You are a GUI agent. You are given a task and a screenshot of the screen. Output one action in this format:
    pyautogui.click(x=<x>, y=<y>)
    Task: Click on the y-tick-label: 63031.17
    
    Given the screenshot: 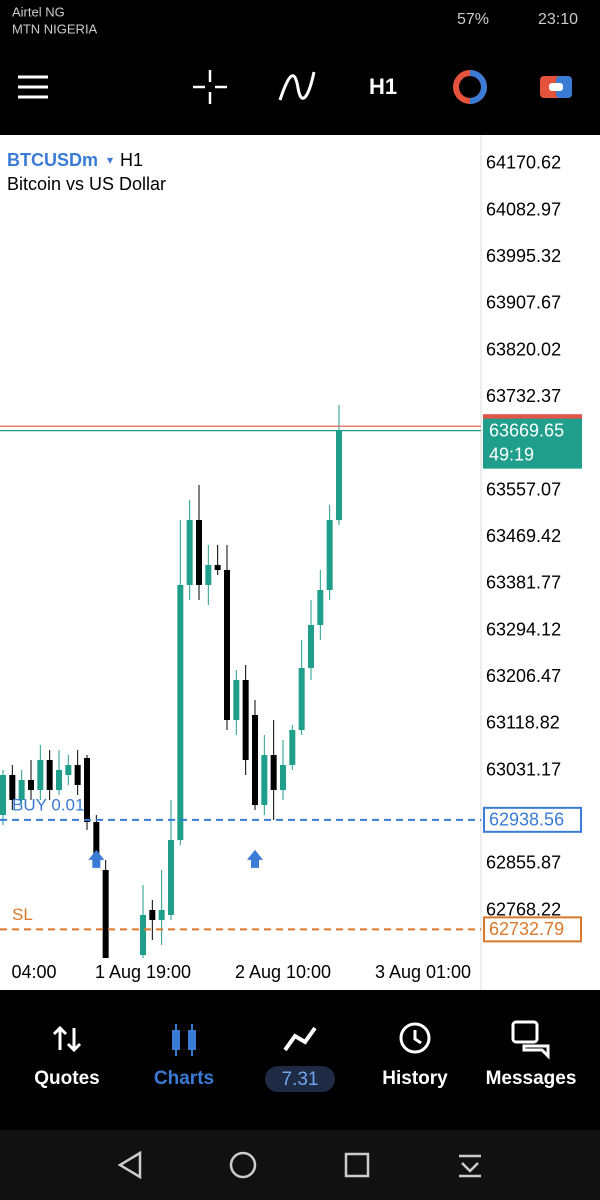 What is the action you would take?
    pyautogui.click(x=523, y=769)
    